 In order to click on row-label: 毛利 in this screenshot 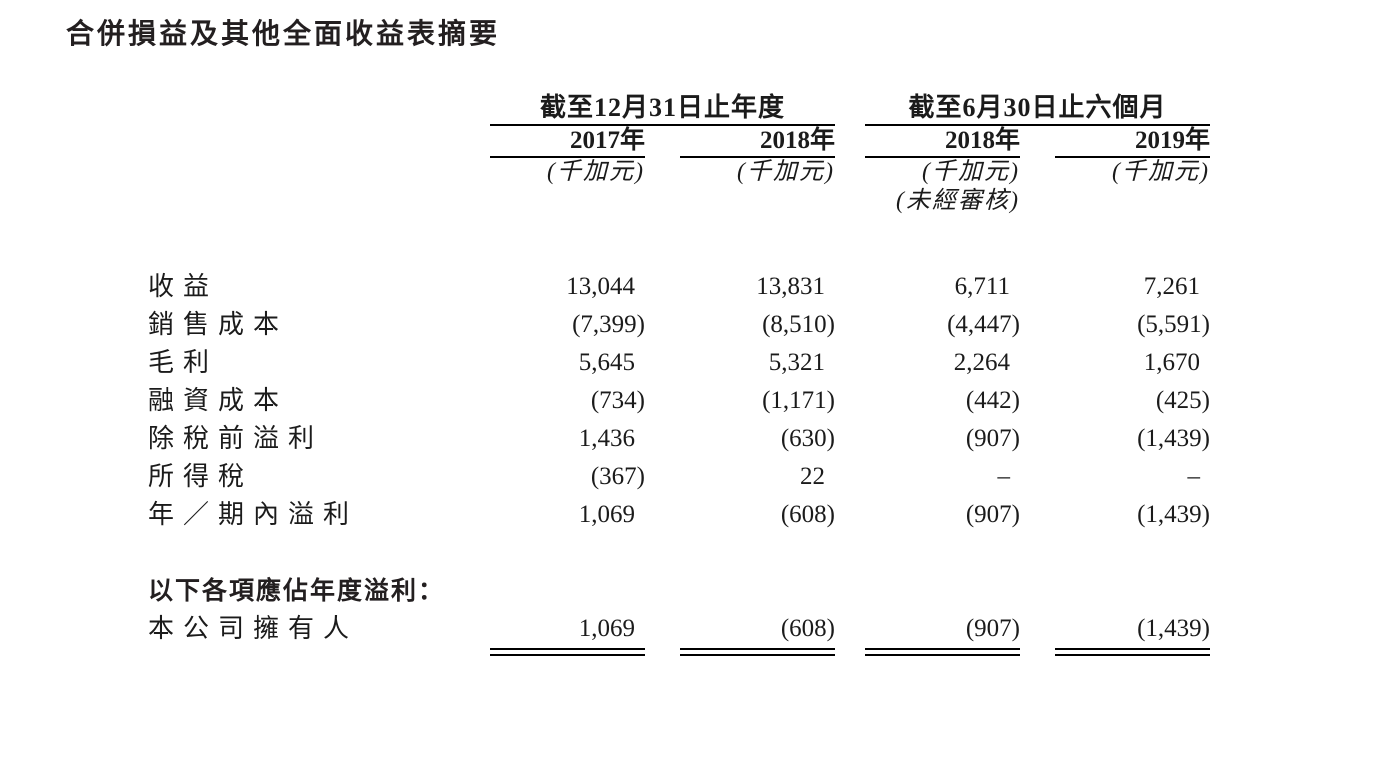, I will do `click(183, 363)`.